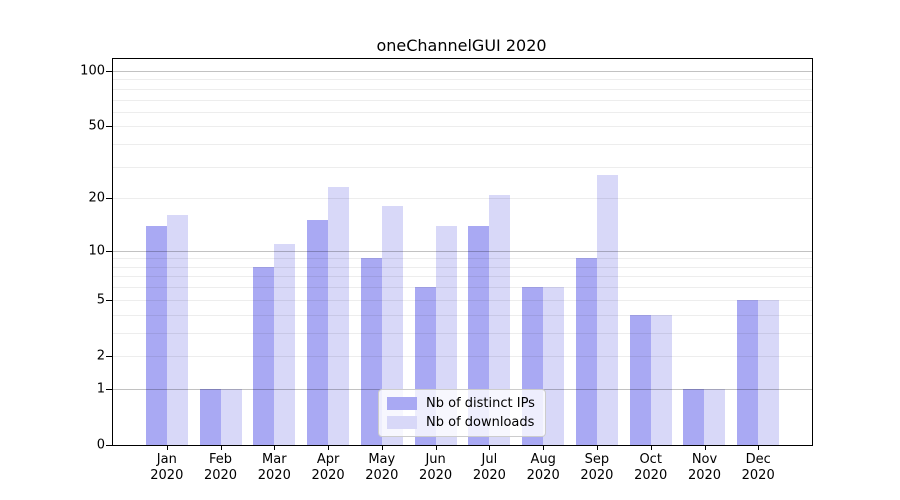  Describe the element at coordinates (705, 447) in the screenshot. I see `x-tick-nov` at that location.